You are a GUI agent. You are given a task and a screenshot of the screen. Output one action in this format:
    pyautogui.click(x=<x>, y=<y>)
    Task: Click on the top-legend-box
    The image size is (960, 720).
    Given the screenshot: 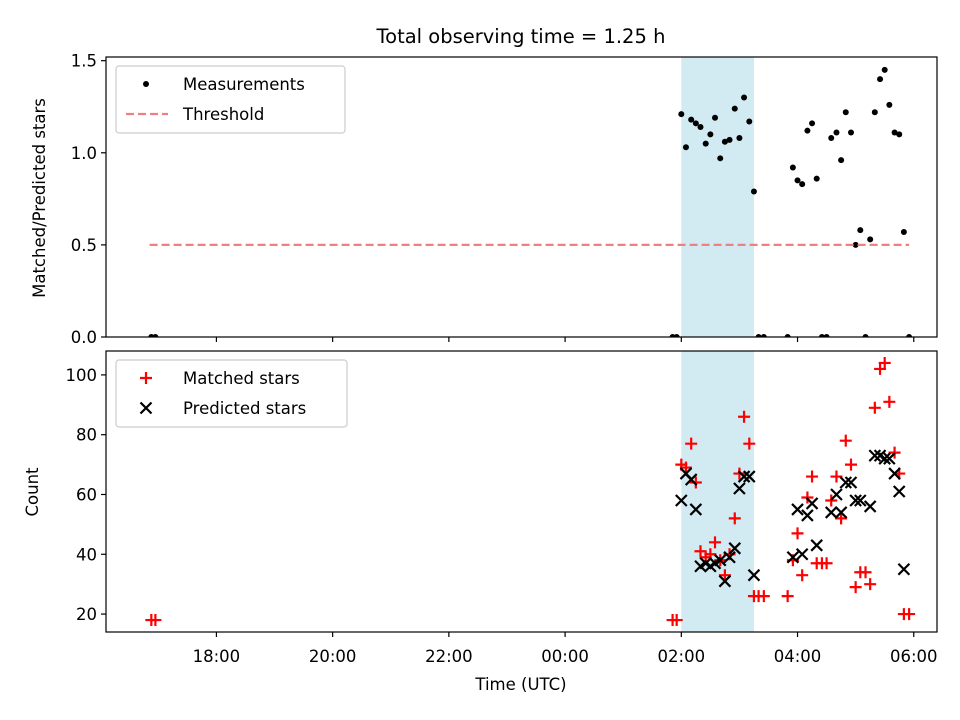 What is the action you would take?
    pyautogui.click(x=230, y=99)
    